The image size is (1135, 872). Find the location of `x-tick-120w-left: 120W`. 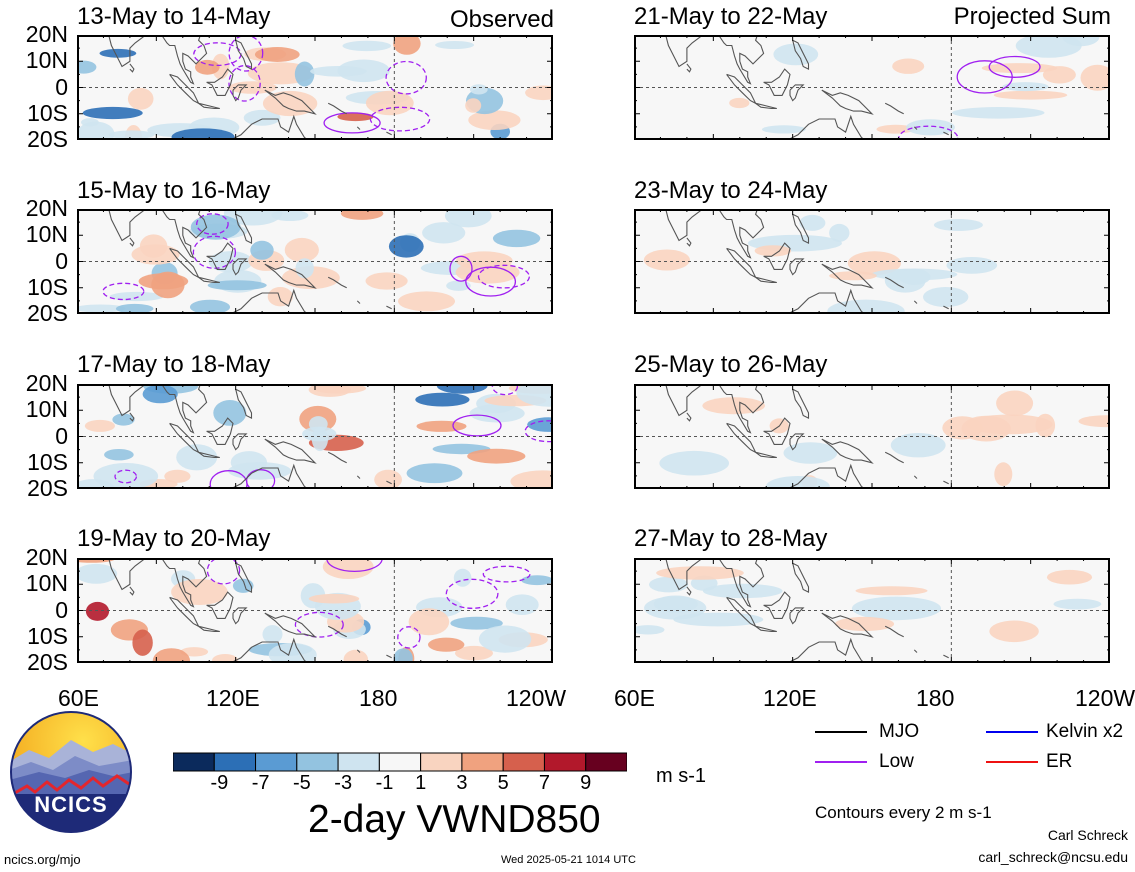

x-tick-120w-left: 120W is located at coordinates (536, 698).